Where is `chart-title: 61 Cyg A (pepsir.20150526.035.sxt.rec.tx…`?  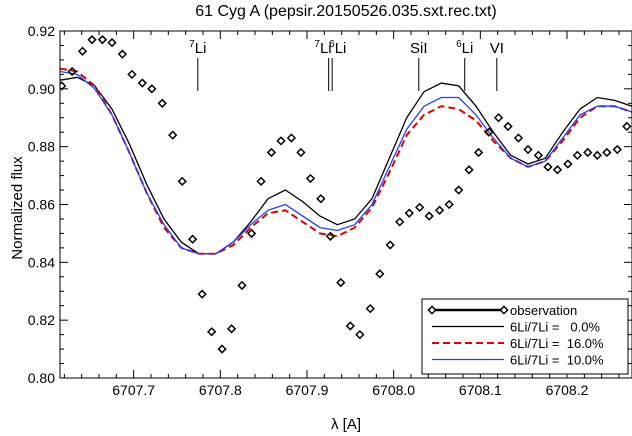
chart-title: 61 Cyg A (pepsir.20150526.035.sxt.rec.tx… is located at coordinates (346, 11).